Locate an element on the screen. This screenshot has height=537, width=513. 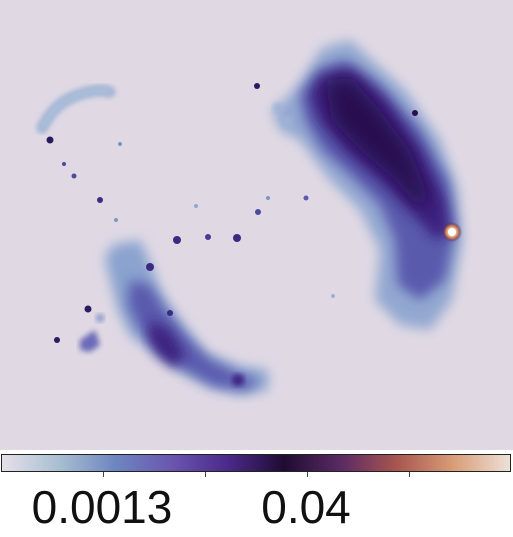
colorbar is located at coordinates (256, 463).